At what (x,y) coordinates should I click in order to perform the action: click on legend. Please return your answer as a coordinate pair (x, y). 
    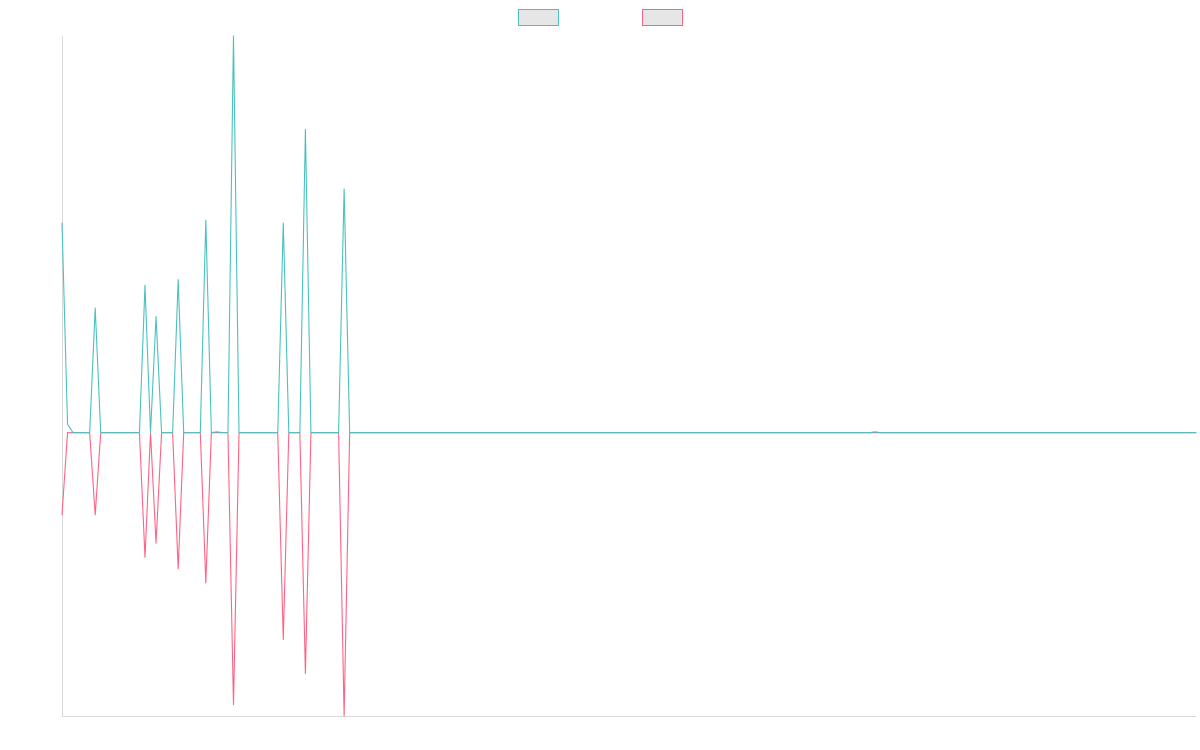
    Looking at the image, I should click on (600, 17).